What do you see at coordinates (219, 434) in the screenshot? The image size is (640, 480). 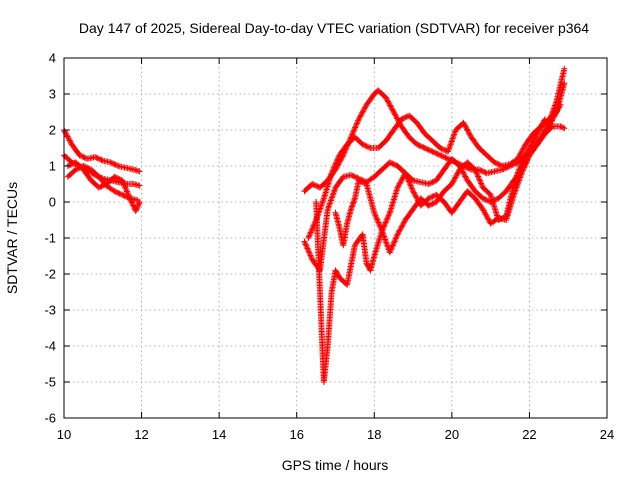 I see `x-tick-label: 14` at bounding box center [219, 434].